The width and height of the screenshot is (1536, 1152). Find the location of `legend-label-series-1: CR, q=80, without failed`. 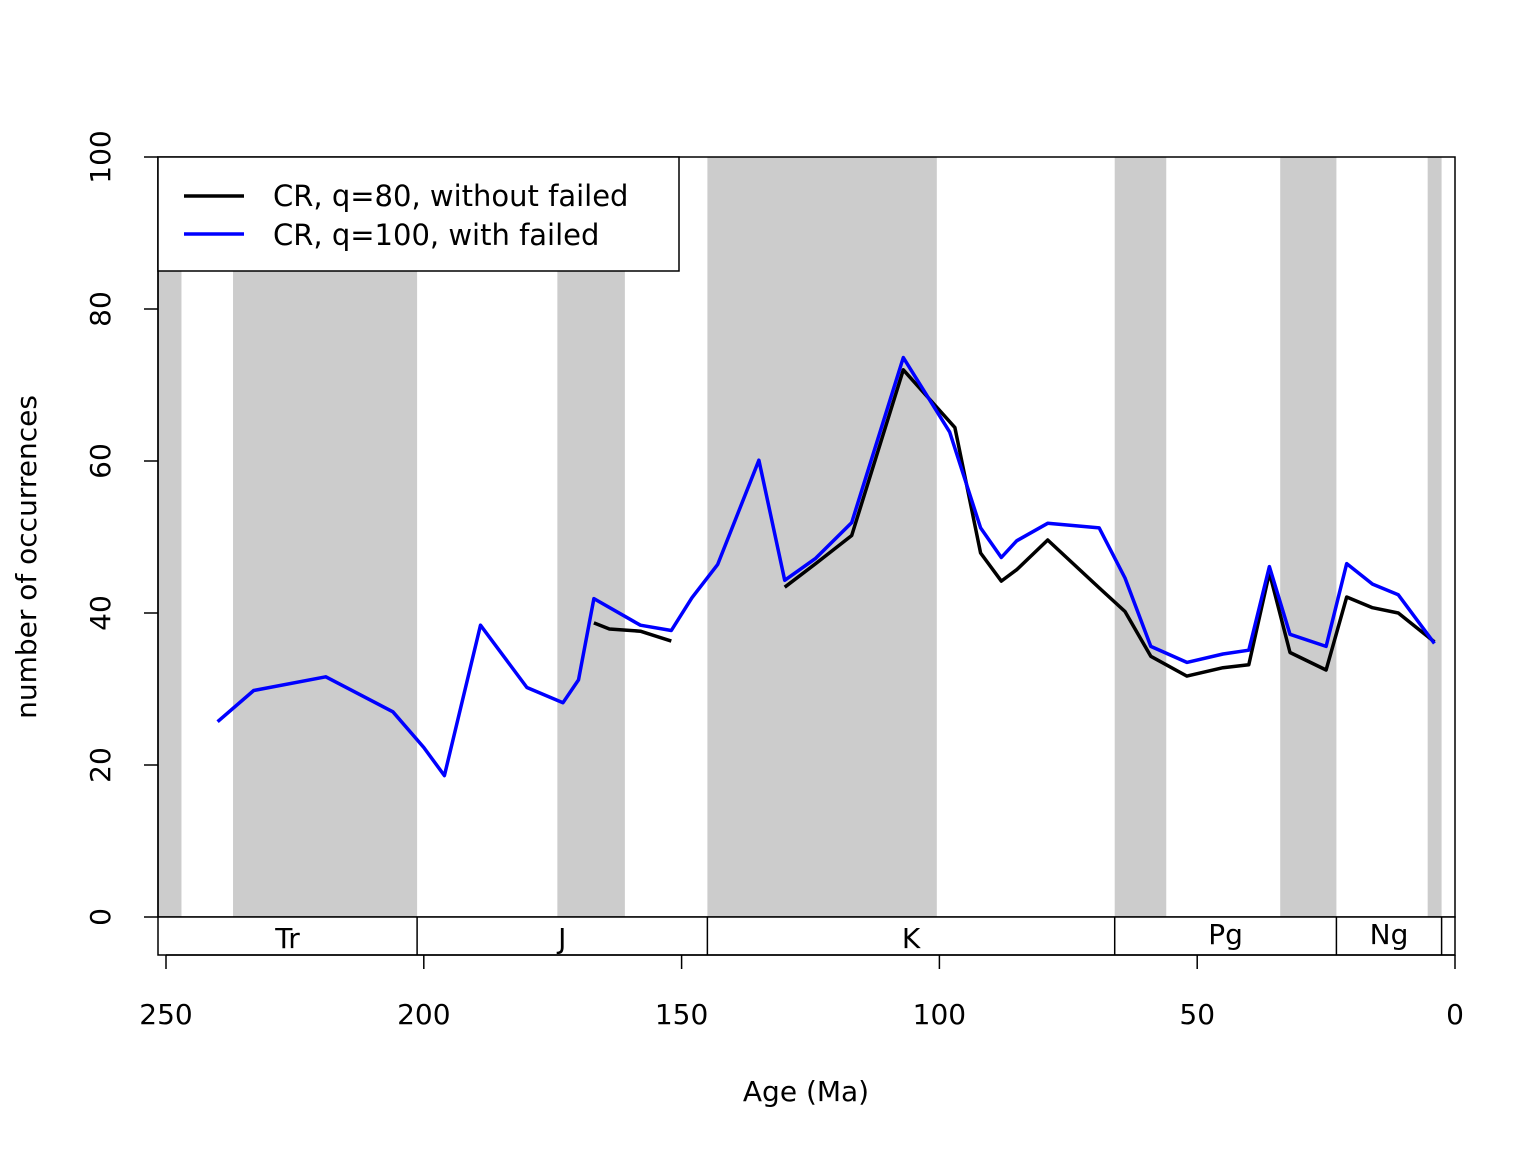

legend-label-series-1: CR, q=80, without failed is located at coordinates (450, 196).